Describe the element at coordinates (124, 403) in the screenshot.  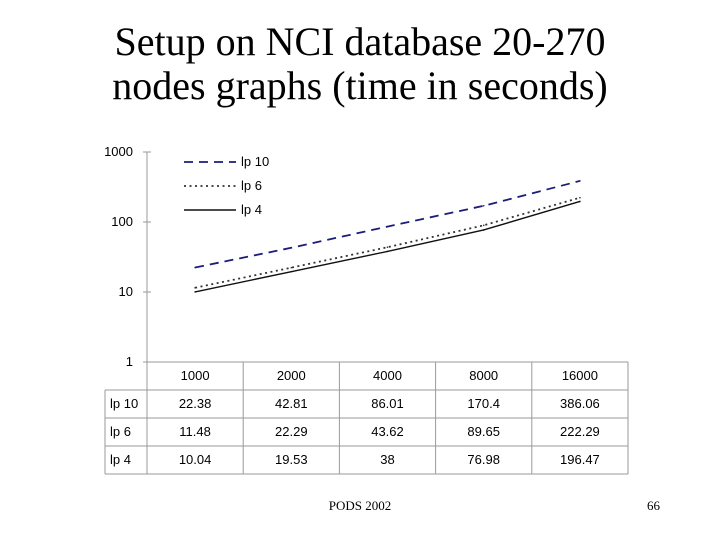
I see `table-row-label: lp 10` at that location.